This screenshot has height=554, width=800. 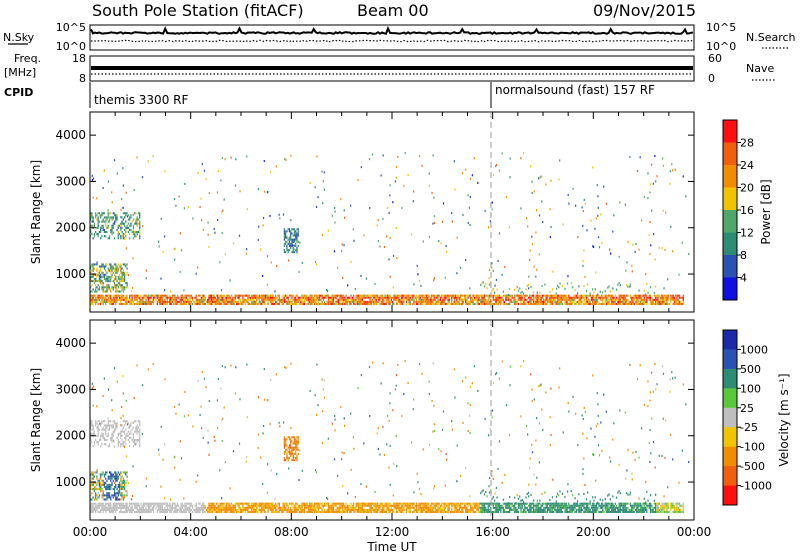 What do you see at coordinates (70, 228) in the screenshot?
I see `power-y-tick-label: 2000` at bounding box center [70, 228].